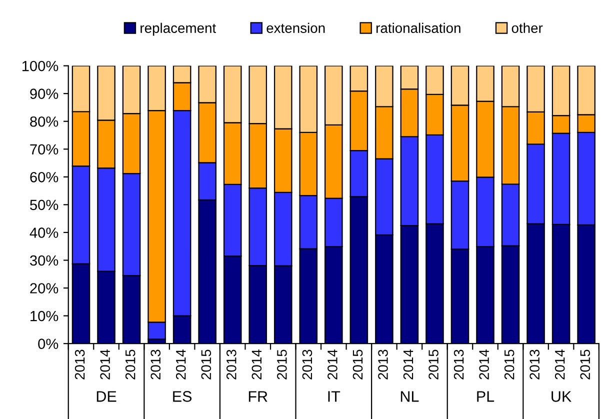 The image size is (605, 419). Describe the element at coordinates (44, 93) in the screenshot. I see `y-tick-label: 90%` at that location.